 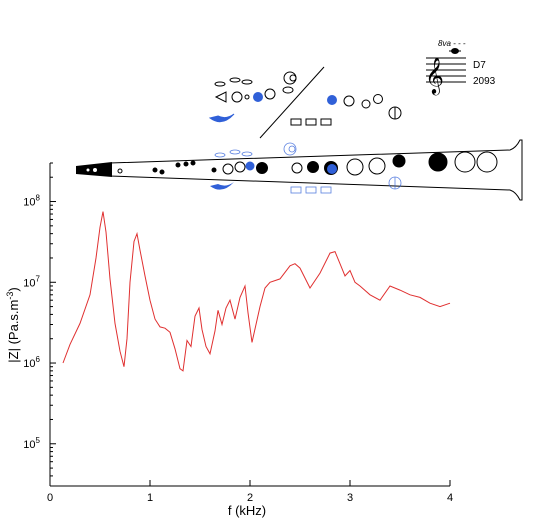 I want to click on x-tick-label: 3, so click(x=350, y=498).